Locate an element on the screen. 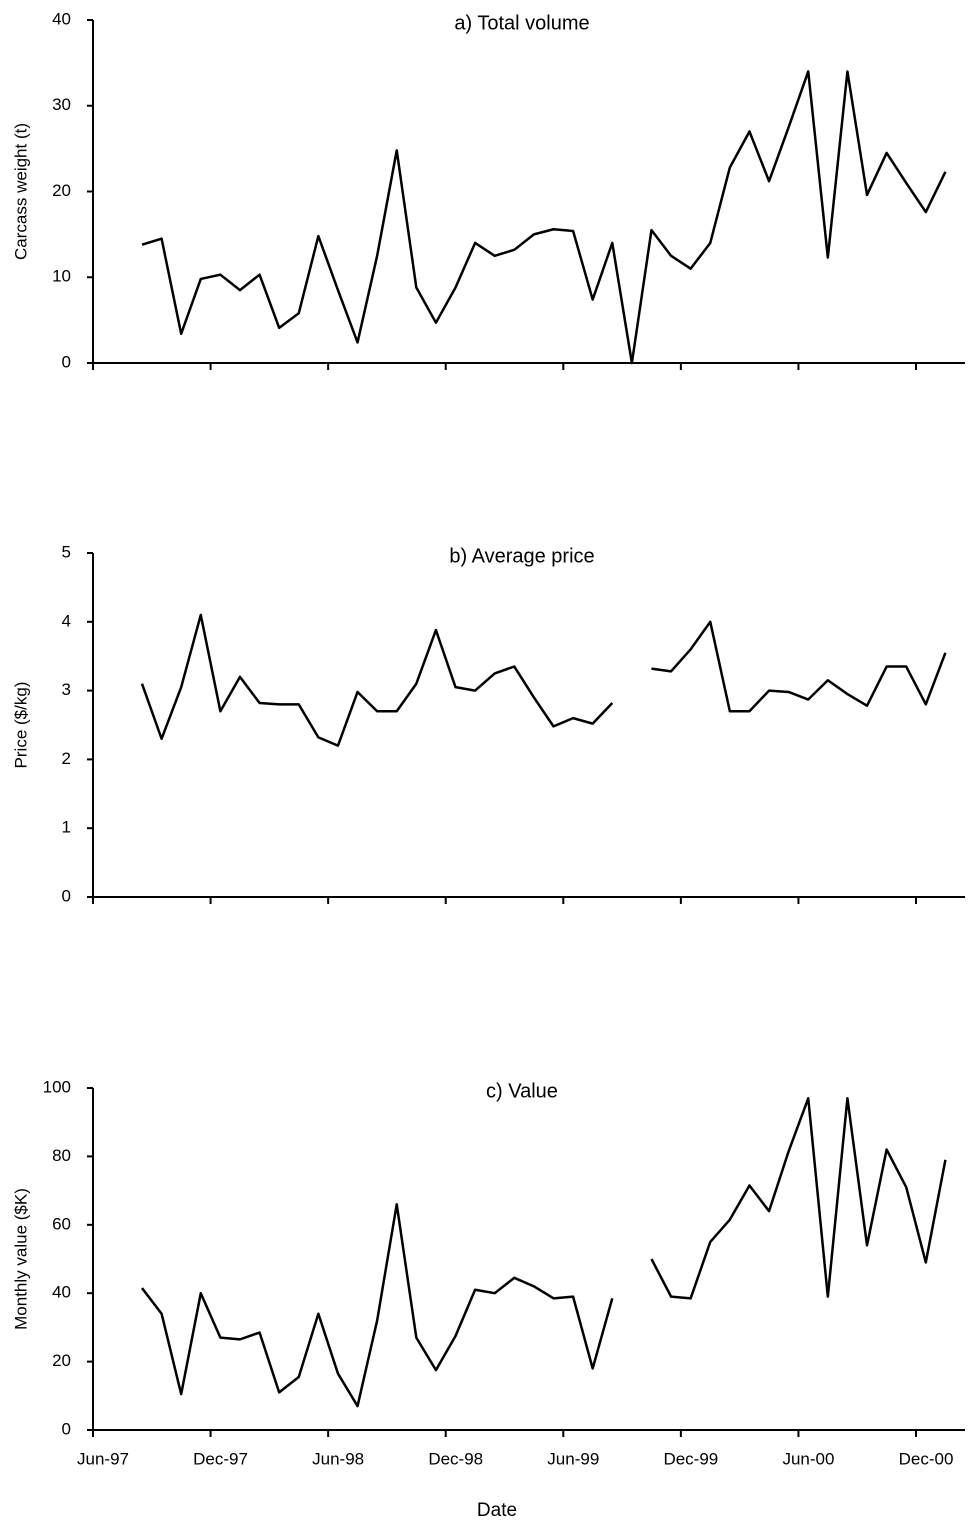  x-tick-label: Dec-99 is located at coordinates (690, 1458).